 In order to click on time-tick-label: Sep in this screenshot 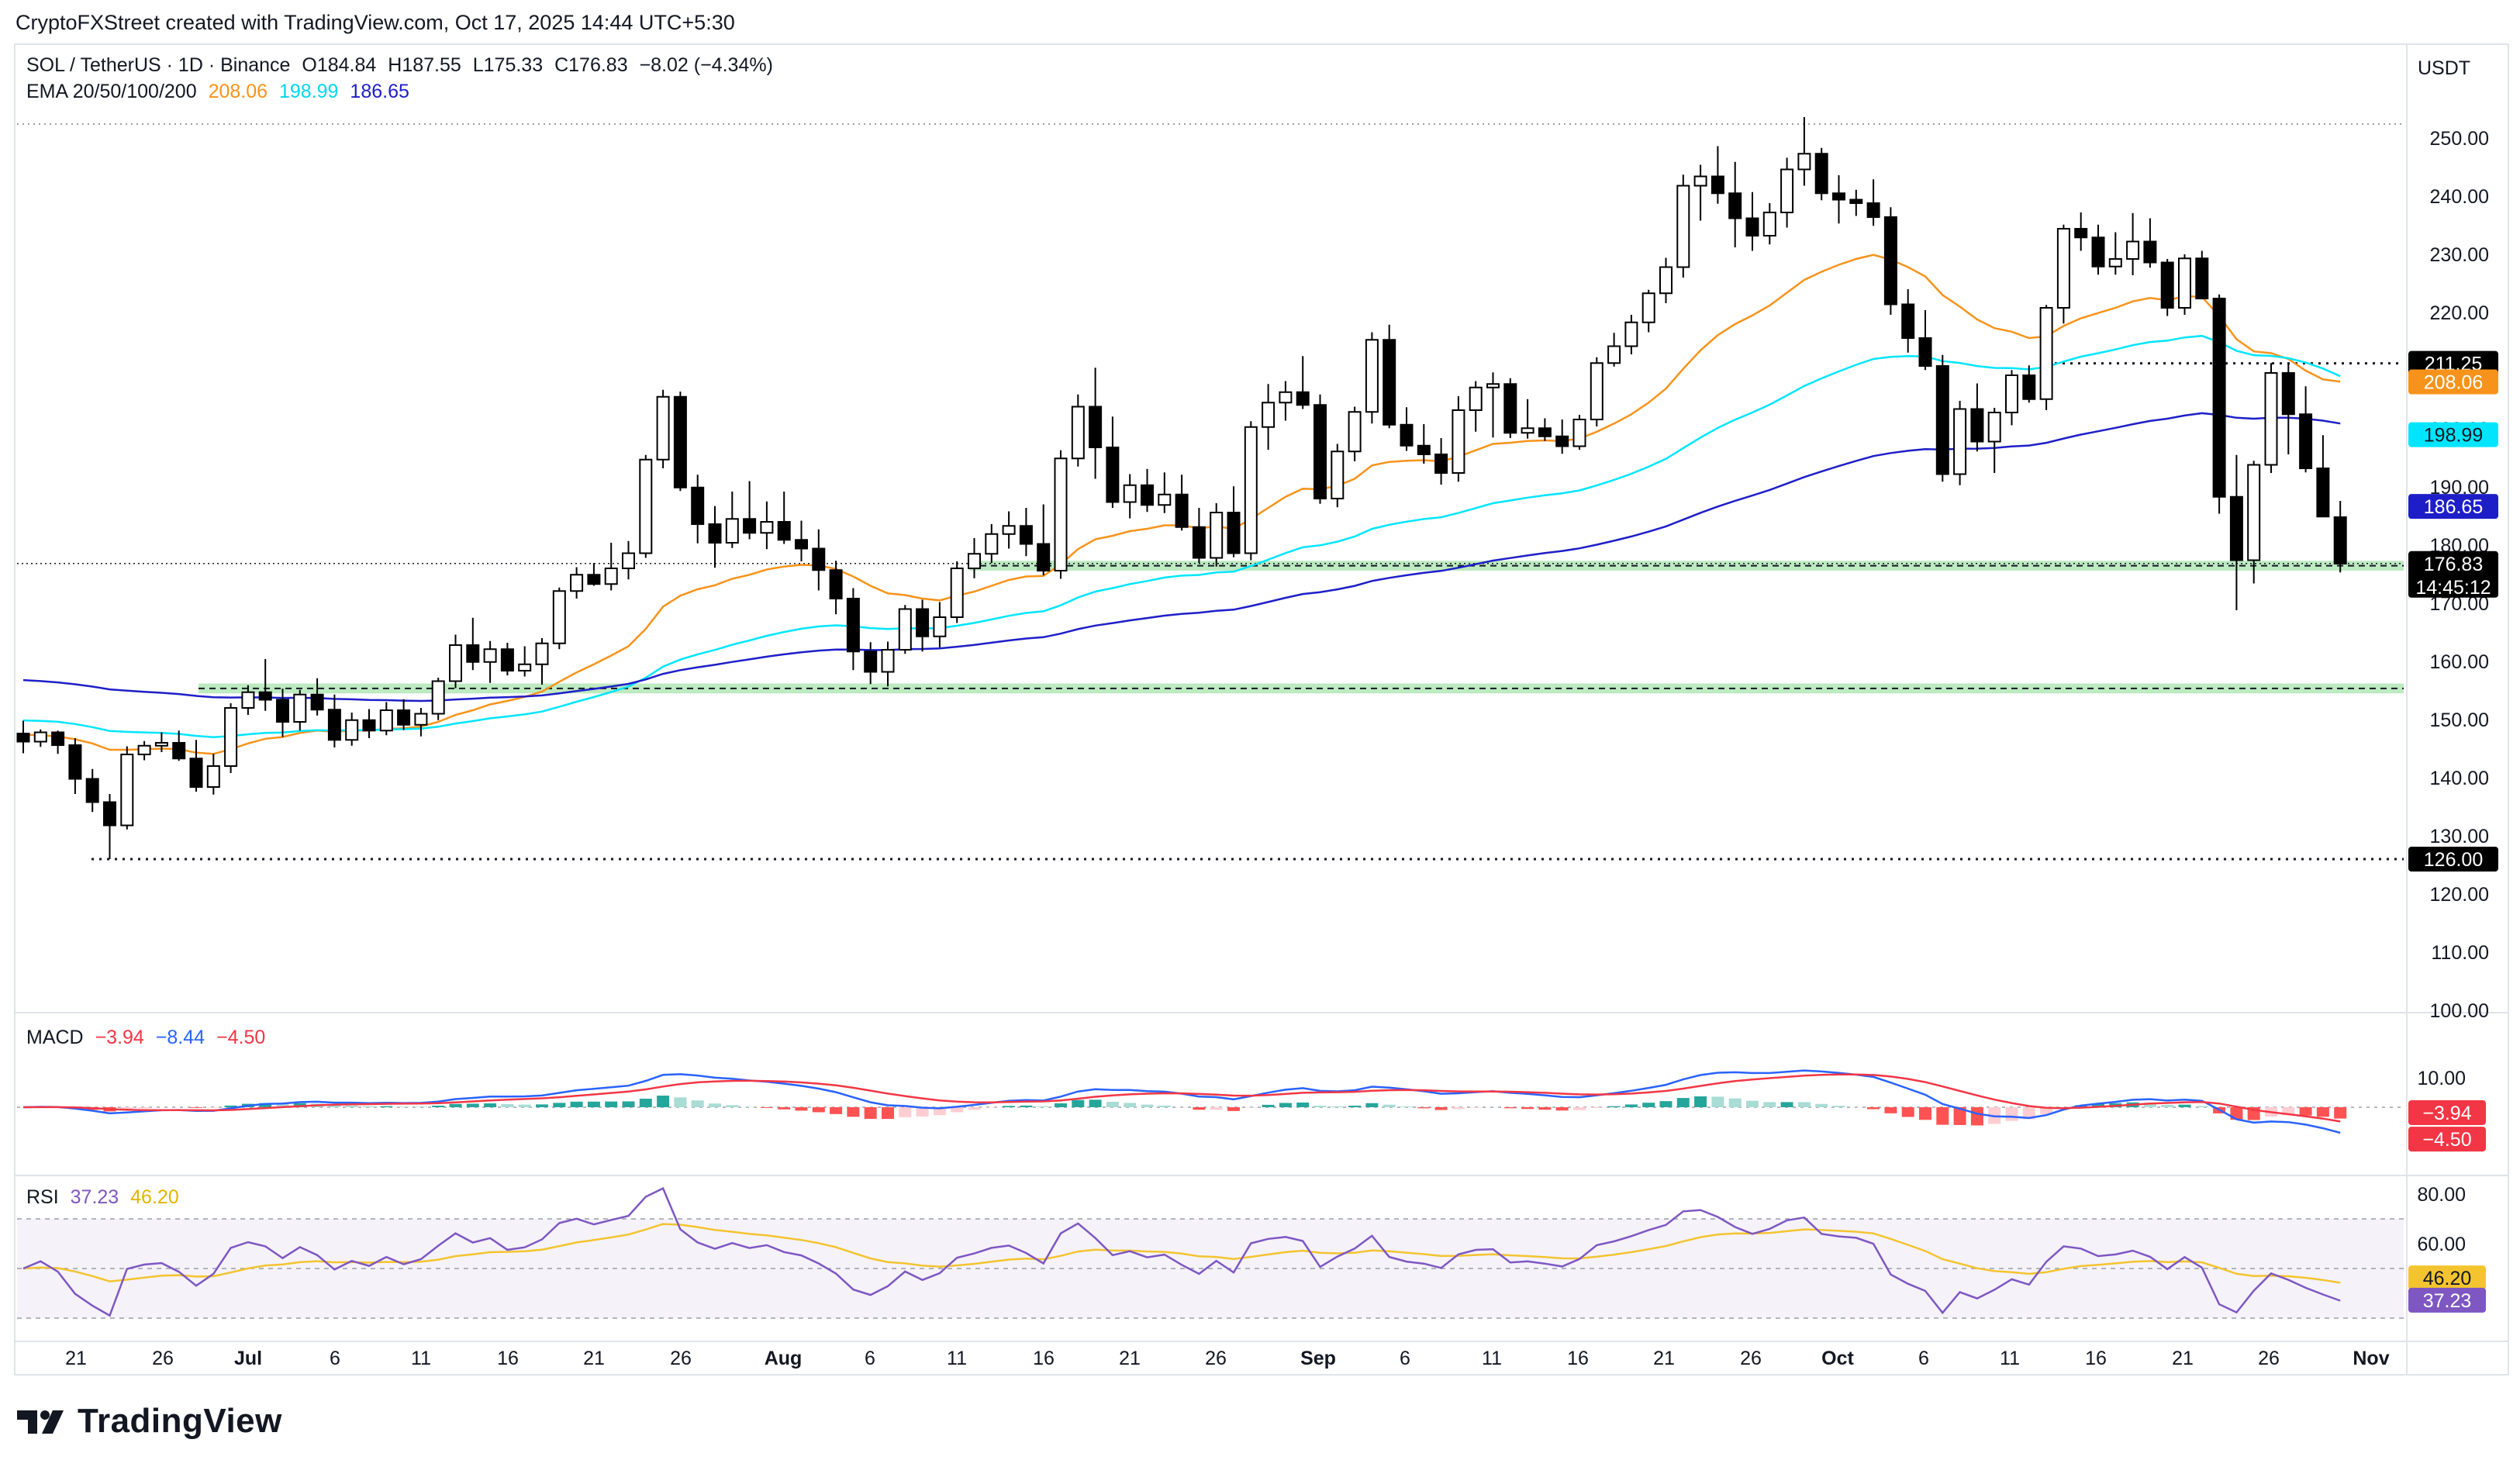, I will do `click(1318, 1358)`.